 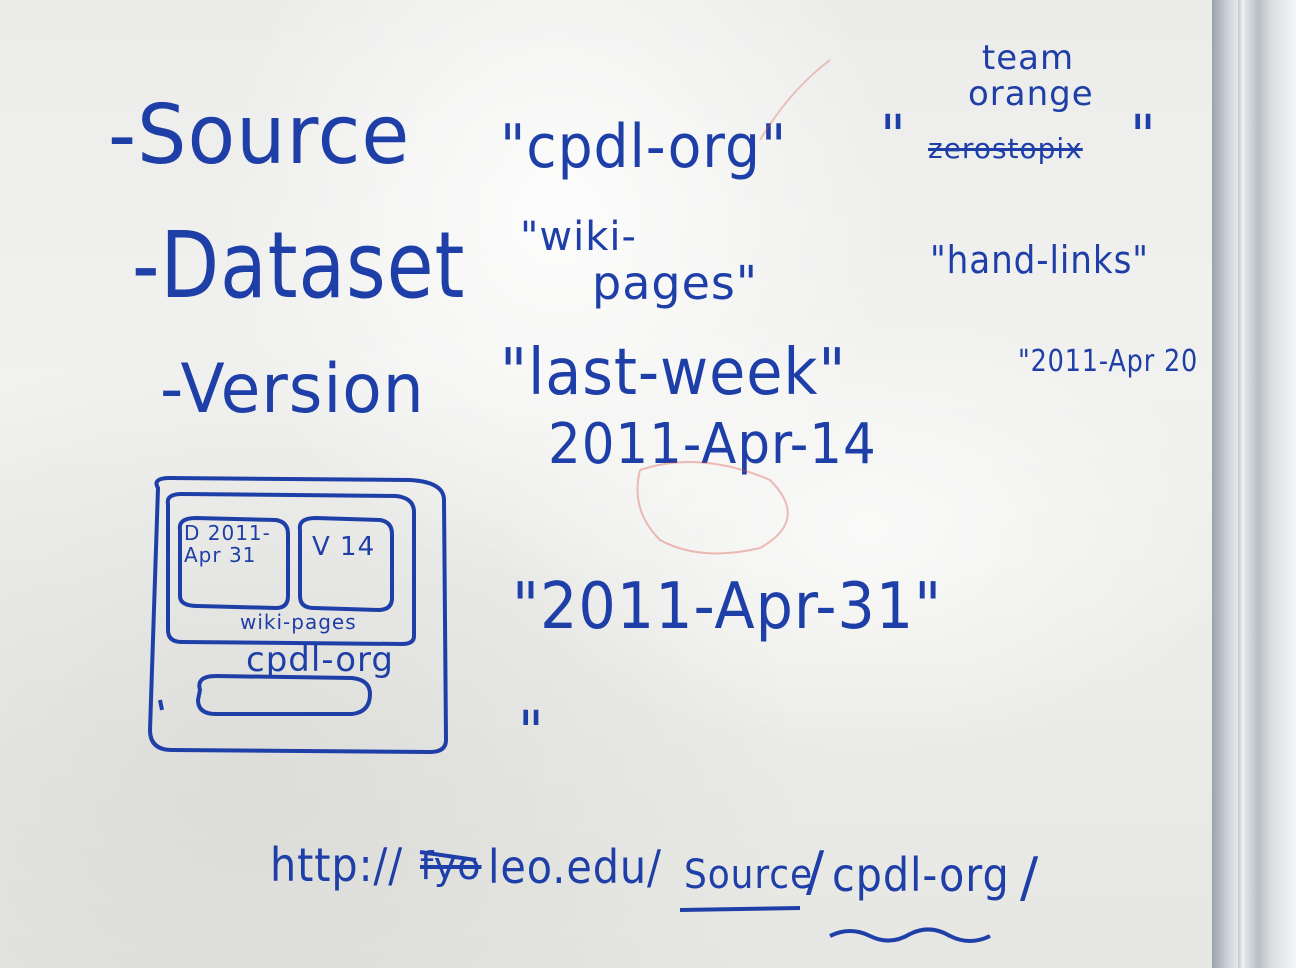 I want to click on version-value-1-below: 2011-Apr-14, so click(x=712, y=444).